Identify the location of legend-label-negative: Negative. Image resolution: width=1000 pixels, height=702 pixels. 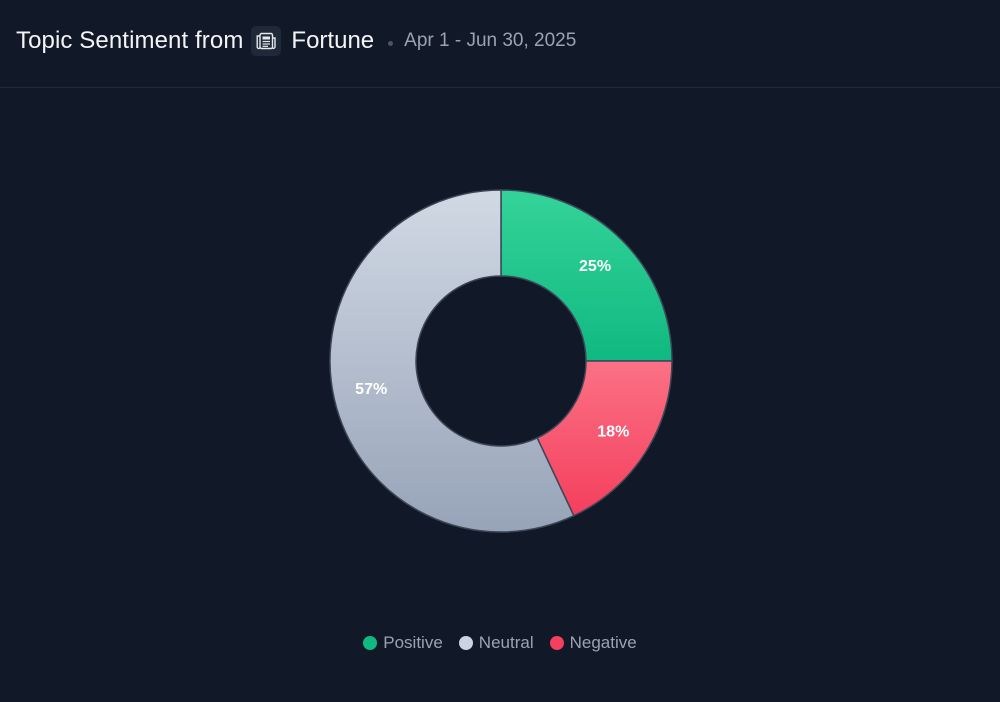
(603, 642).